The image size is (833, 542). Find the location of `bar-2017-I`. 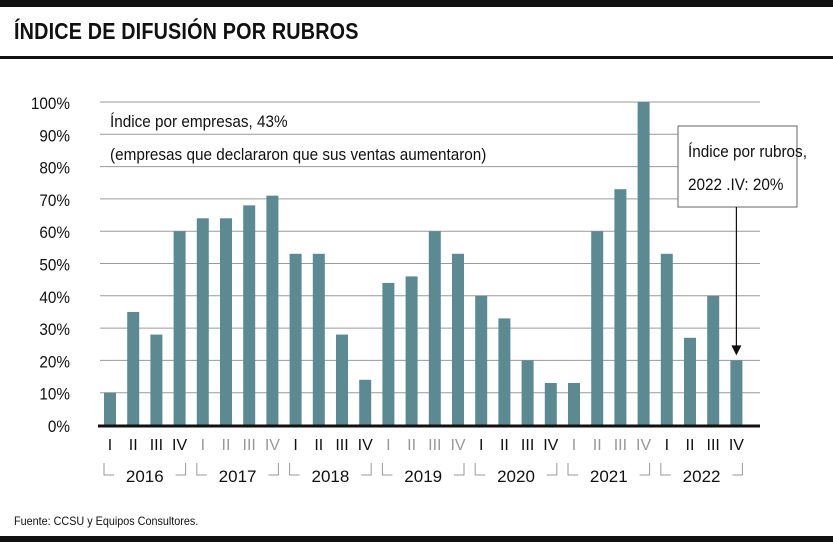

bar-2017-I is located at coordinates (202, 321).